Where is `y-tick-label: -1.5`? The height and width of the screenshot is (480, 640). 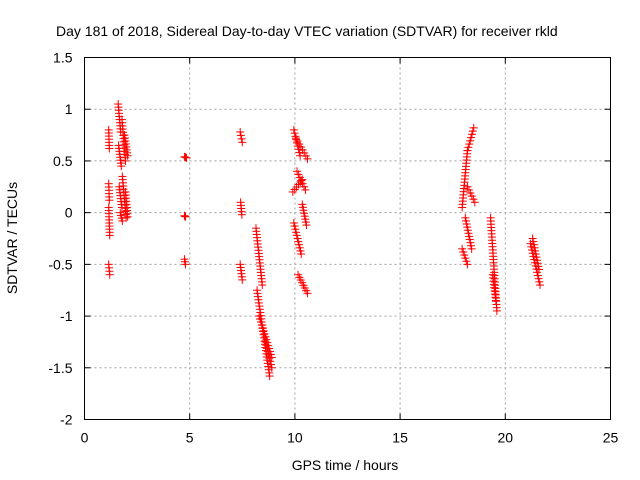 y-tick-label: -1.5 is located at coordinates (60, 368).